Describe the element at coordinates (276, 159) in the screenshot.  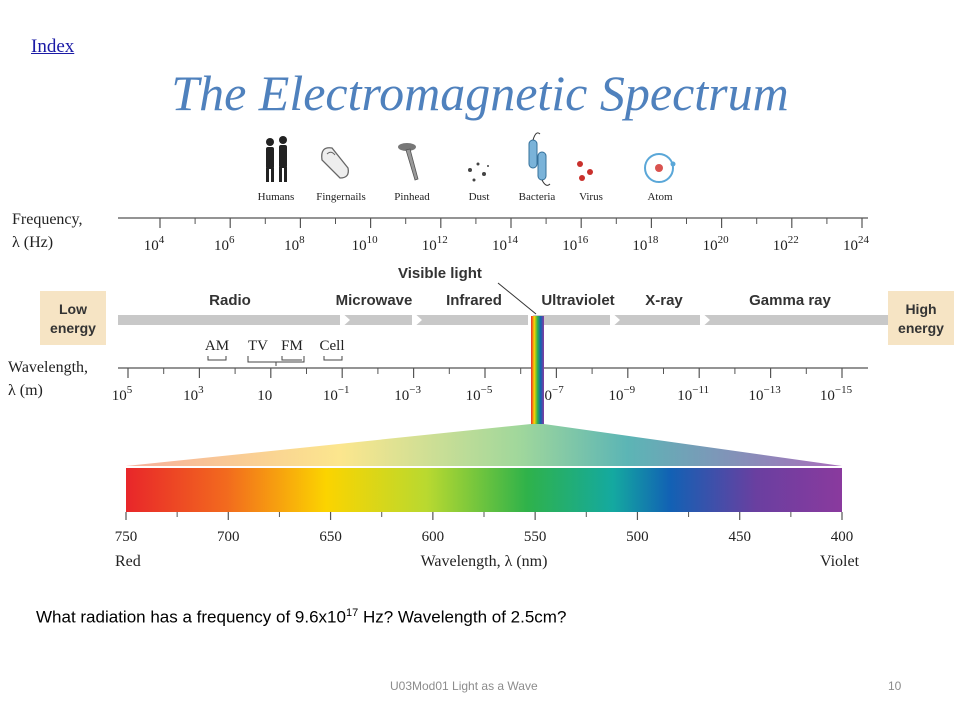
I see `humans-icon` at that location.